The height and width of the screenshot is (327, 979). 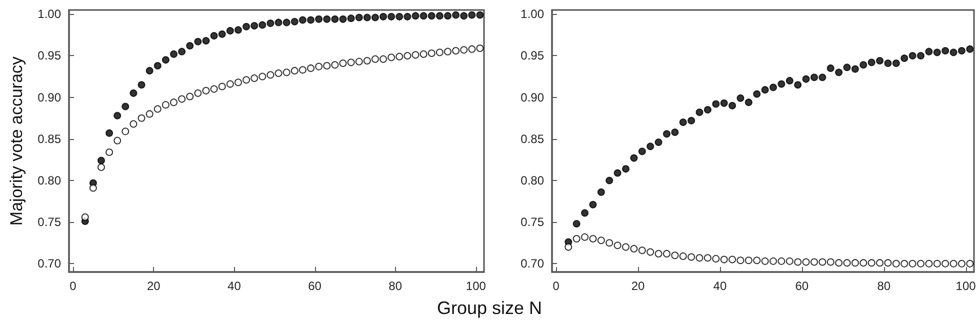 What do you see at coordinates (153, 286) in the screenshot?
I see `x-tick-label: 20` at bounding box center [153, 286].